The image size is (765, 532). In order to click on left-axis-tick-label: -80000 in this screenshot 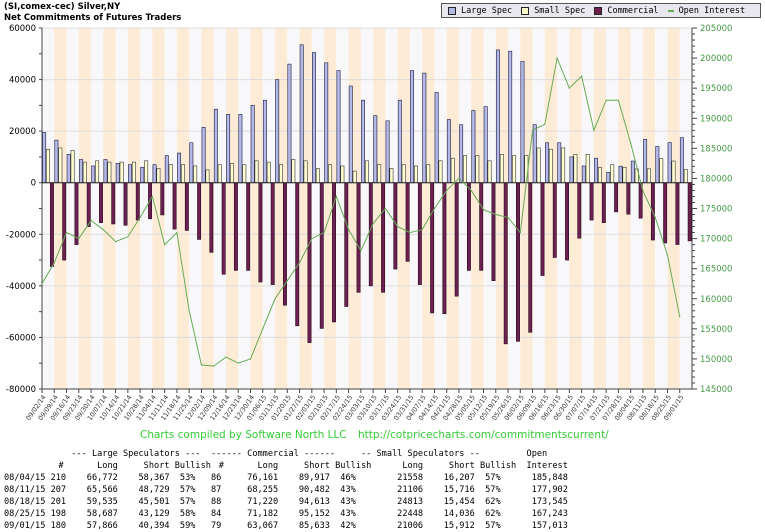, I will do `click(21, 390)`.